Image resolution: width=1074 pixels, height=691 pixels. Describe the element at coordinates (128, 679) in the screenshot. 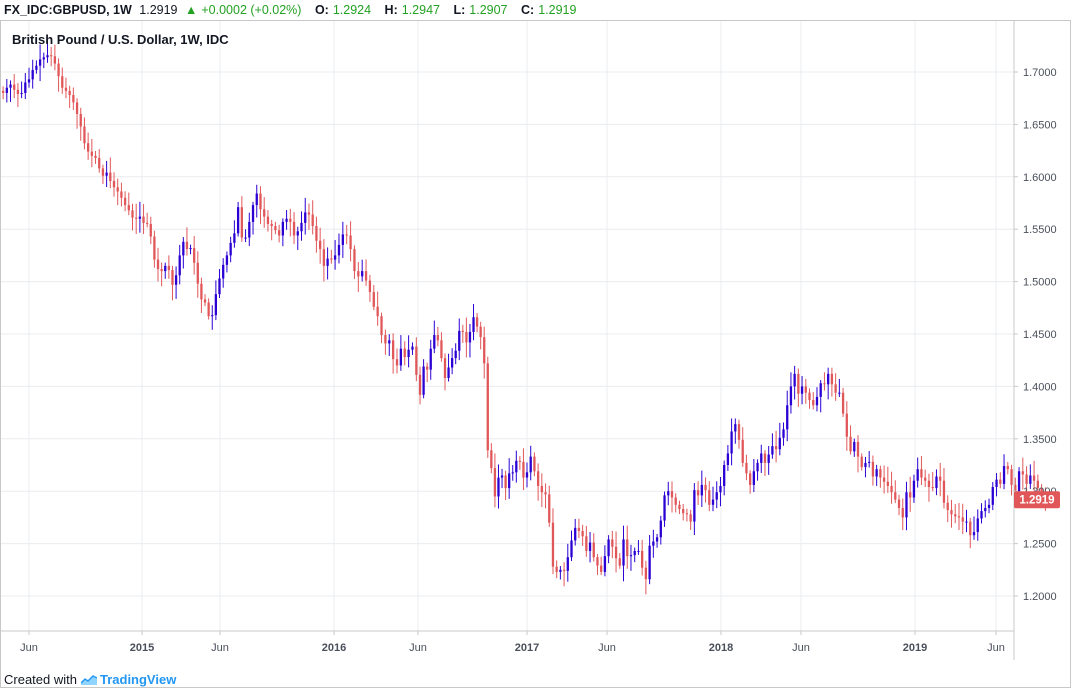

I see `tradingview-logo: TradingView` at that location.